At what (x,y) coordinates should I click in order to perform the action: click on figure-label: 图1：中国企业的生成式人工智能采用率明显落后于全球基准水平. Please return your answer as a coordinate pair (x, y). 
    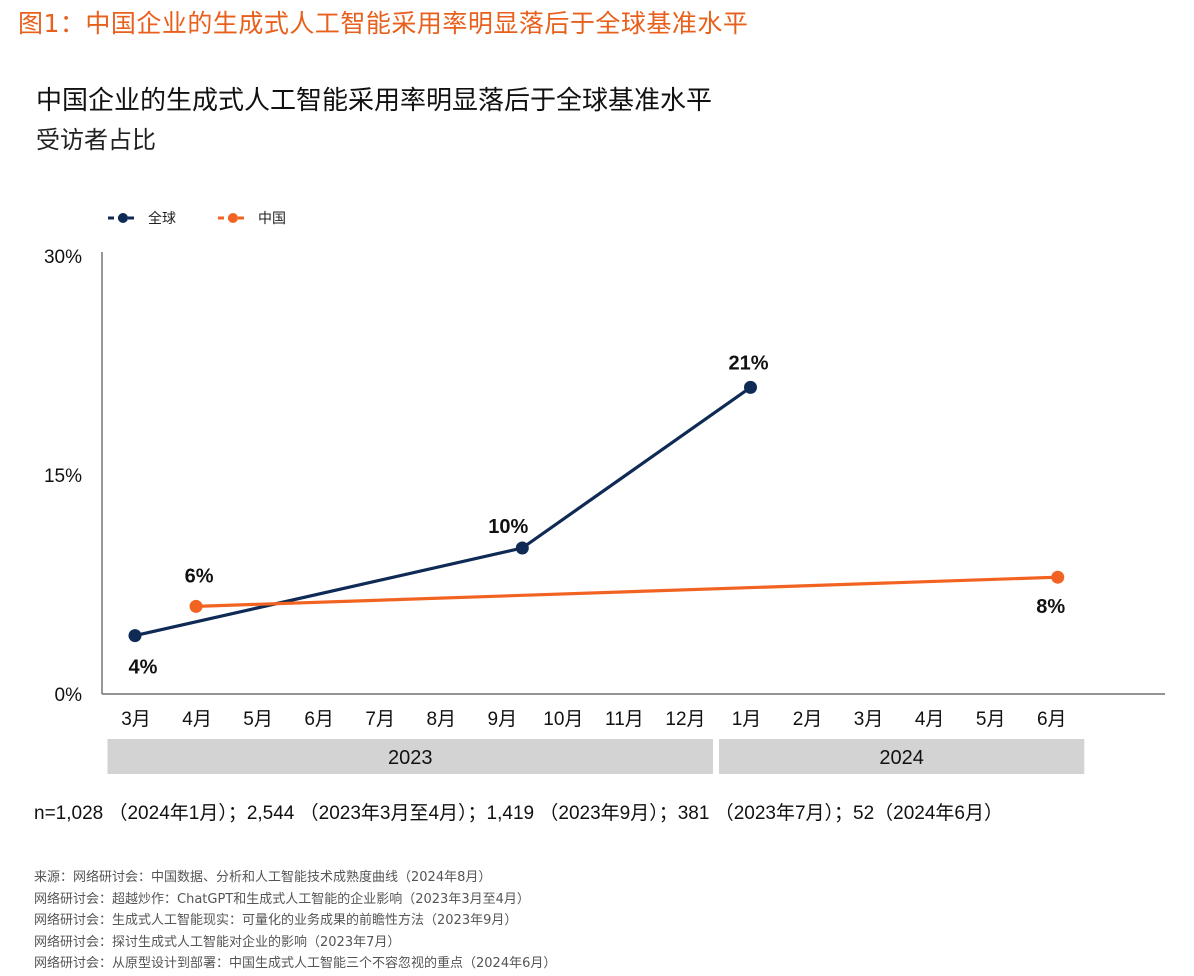
    Looking at the image, I should click on (383, 23).